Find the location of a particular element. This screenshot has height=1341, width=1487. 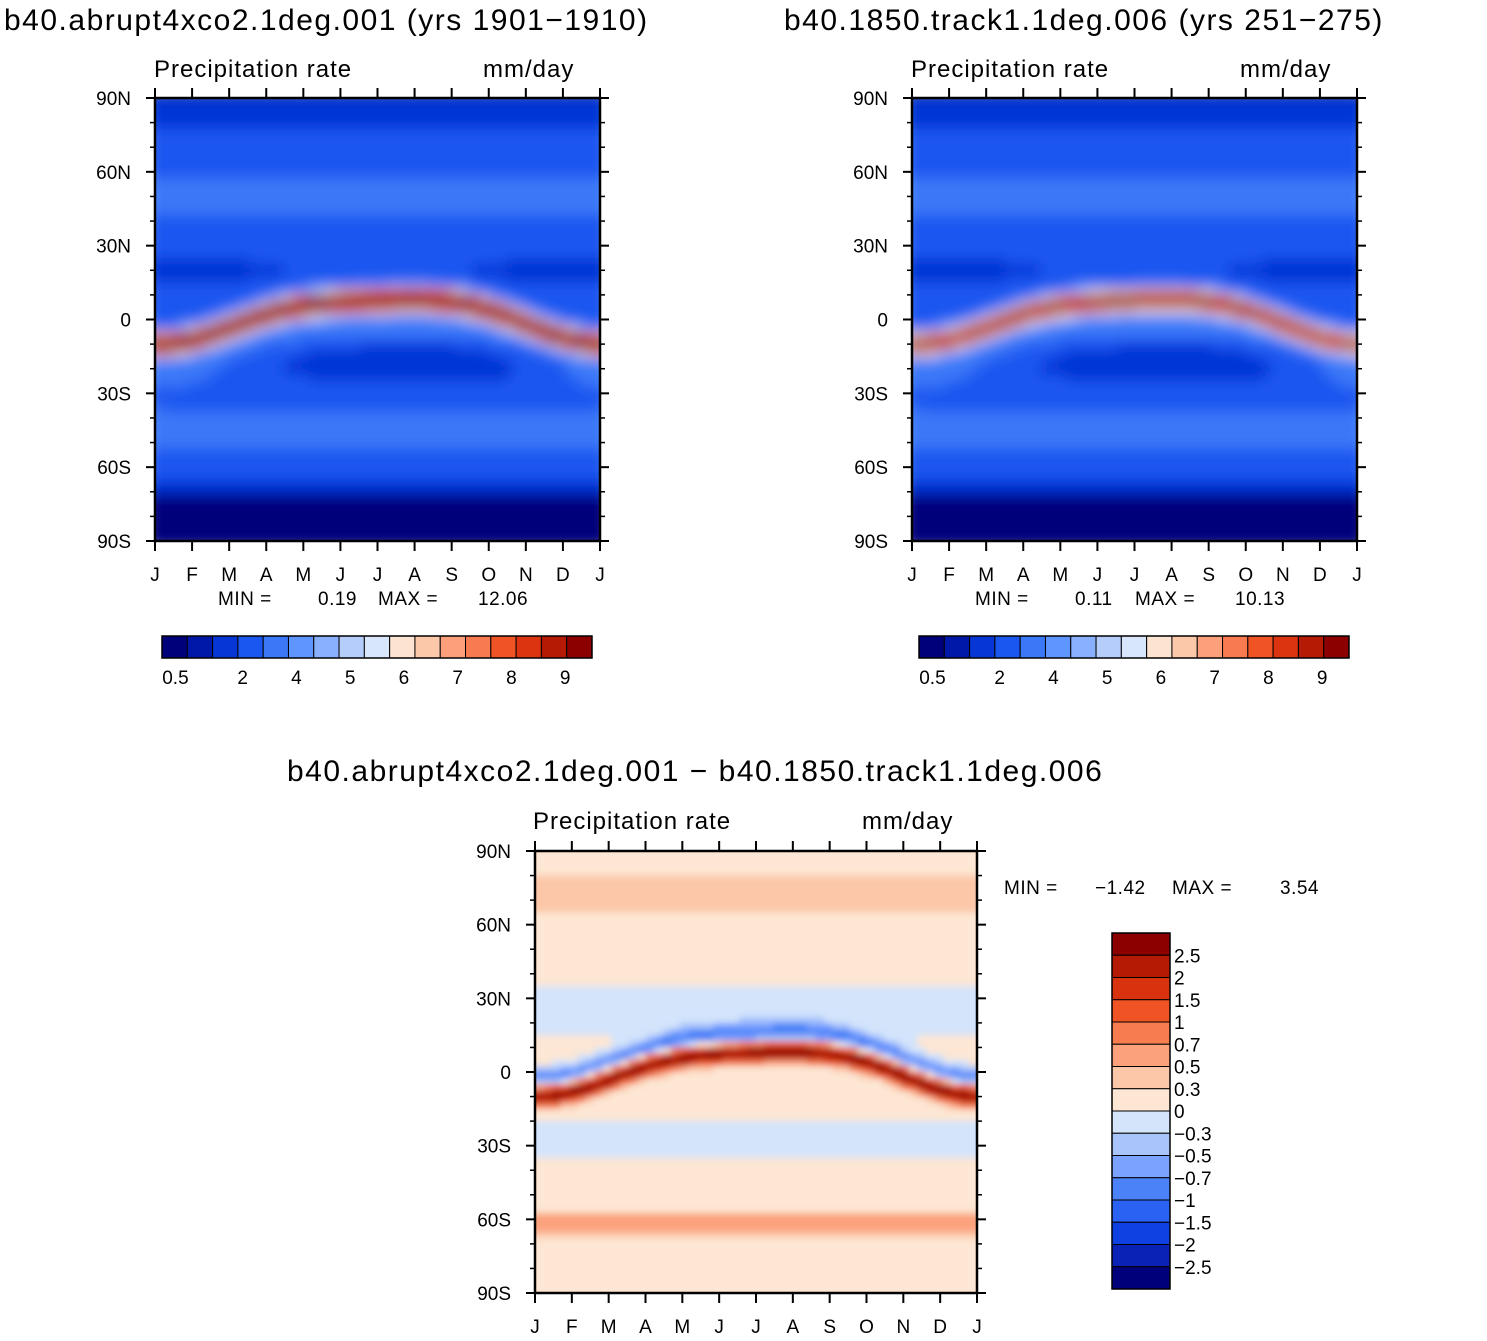

right-min-value: 0.11 is located at coordinates (1094, 599).